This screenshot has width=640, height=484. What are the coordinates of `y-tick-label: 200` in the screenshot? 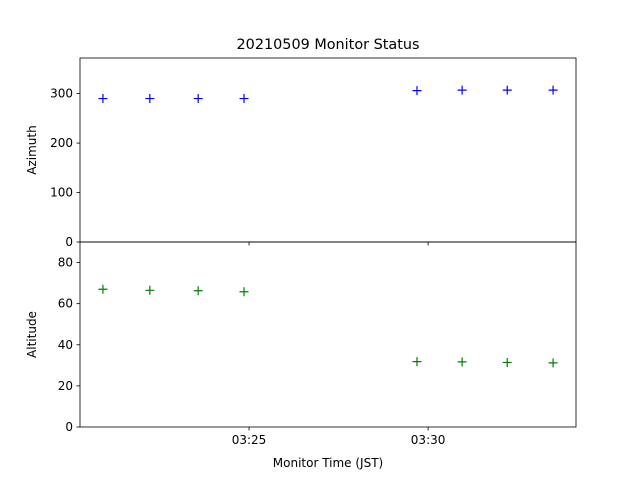 It's located at (61, 143).